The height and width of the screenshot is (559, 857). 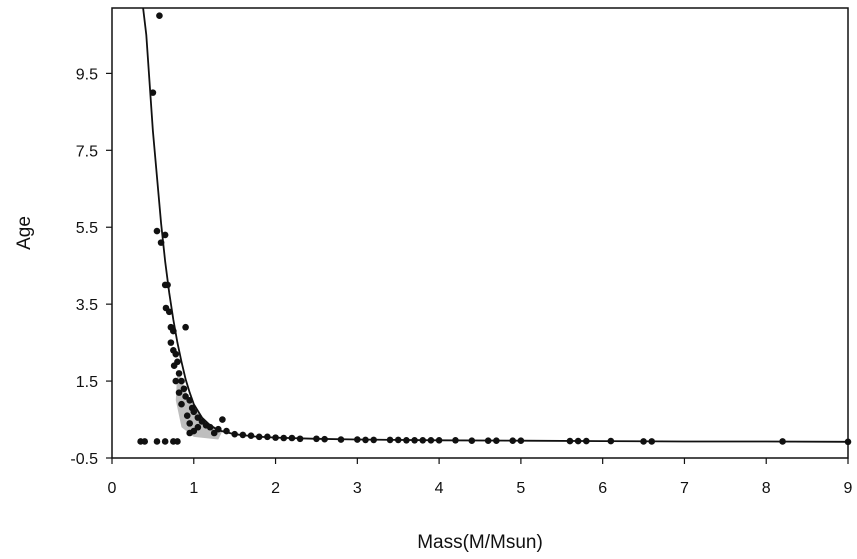 What do you see at coordinates (84, 459) in the screenshot?
I see `y-tick-label: -0.5` at bounding box center [84, 459].